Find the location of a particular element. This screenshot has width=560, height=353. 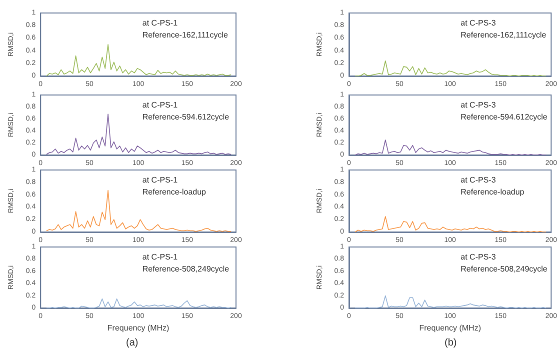

text: (b) is located at coordinates (450, 343).